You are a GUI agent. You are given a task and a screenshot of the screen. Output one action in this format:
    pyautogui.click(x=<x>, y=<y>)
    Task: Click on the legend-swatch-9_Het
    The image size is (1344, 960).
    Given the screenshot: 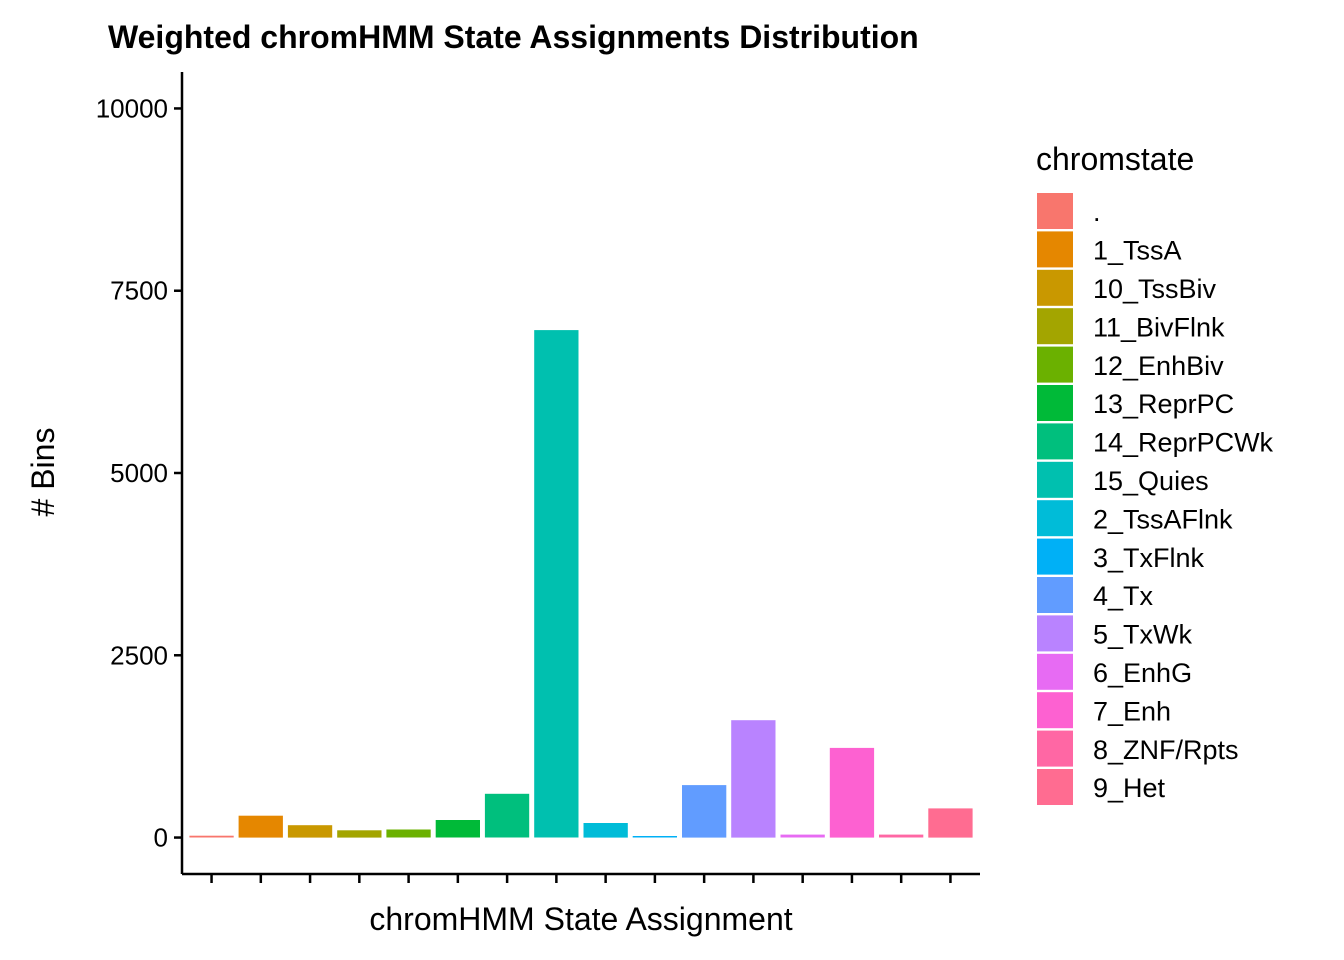 What is the action you would take?
    pyautogui.click(x=1055, y=787)
    